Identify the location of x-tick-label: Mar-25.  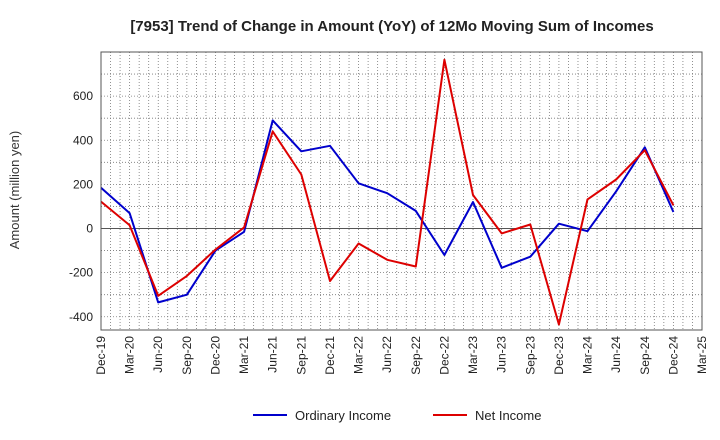
(702, 355).